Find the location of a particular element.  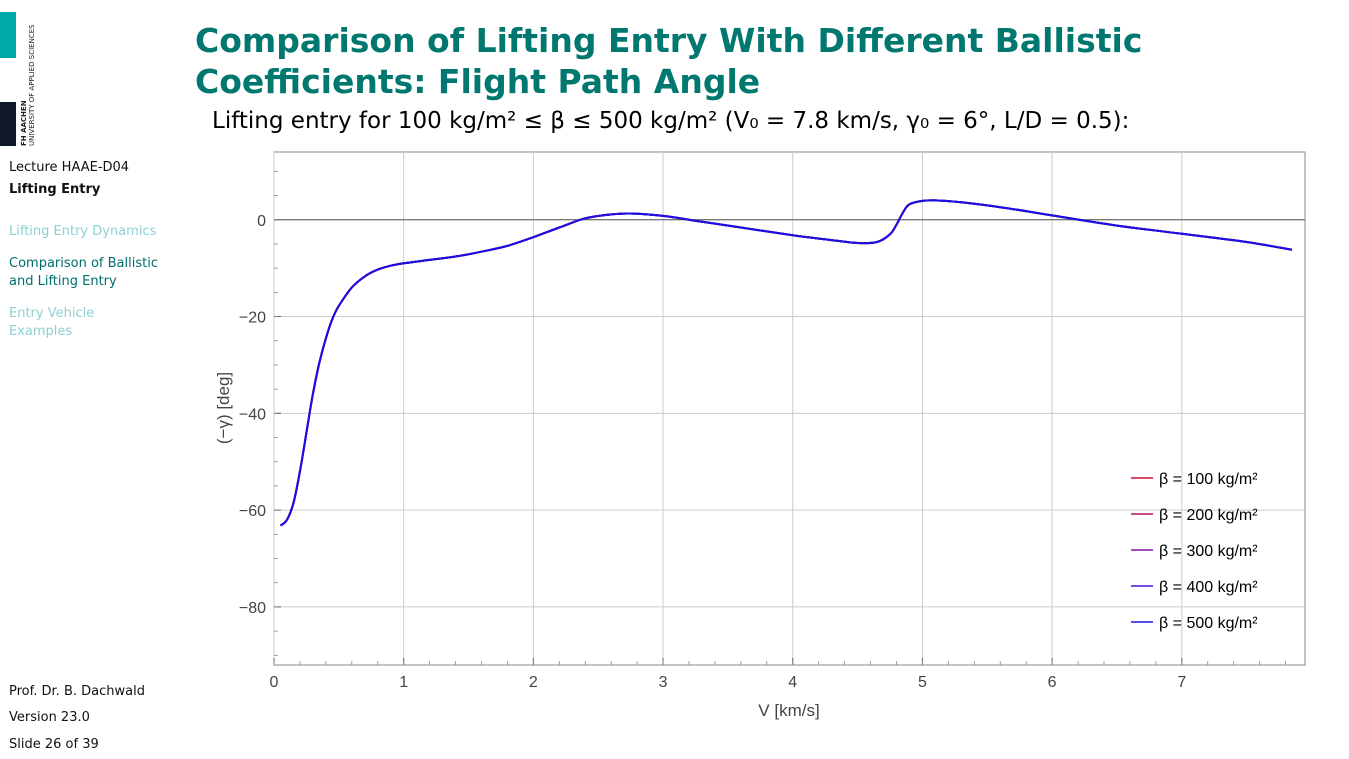

legend-label-beta-1: β = 100 kg/m² is located at coordinates (1208, 479).